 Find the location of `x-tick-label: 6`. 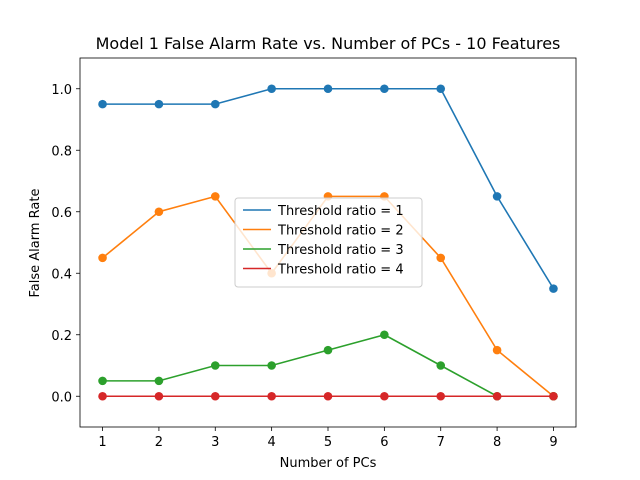

x-tick-label: 6 is located at coordinates (384, 442).